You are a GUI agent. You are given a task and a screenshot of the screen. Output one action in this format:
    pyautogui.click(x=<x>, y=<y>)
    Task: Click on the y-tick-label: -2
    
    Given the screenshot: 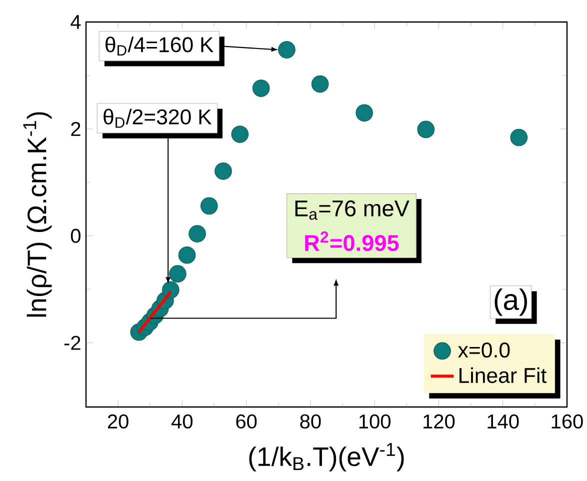 What is the action you would take?
    pyautogui.click(x=72, y=343)
    